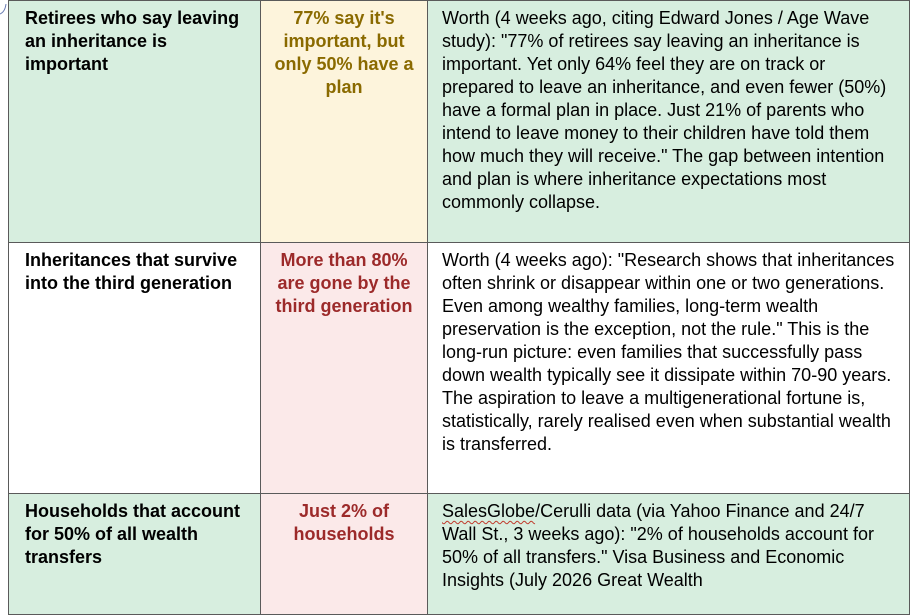  What do you see at coordinates (344, 522) in the screenshot?
I see `stat-text: Just 2% of households` at bounding box center [344, 522].